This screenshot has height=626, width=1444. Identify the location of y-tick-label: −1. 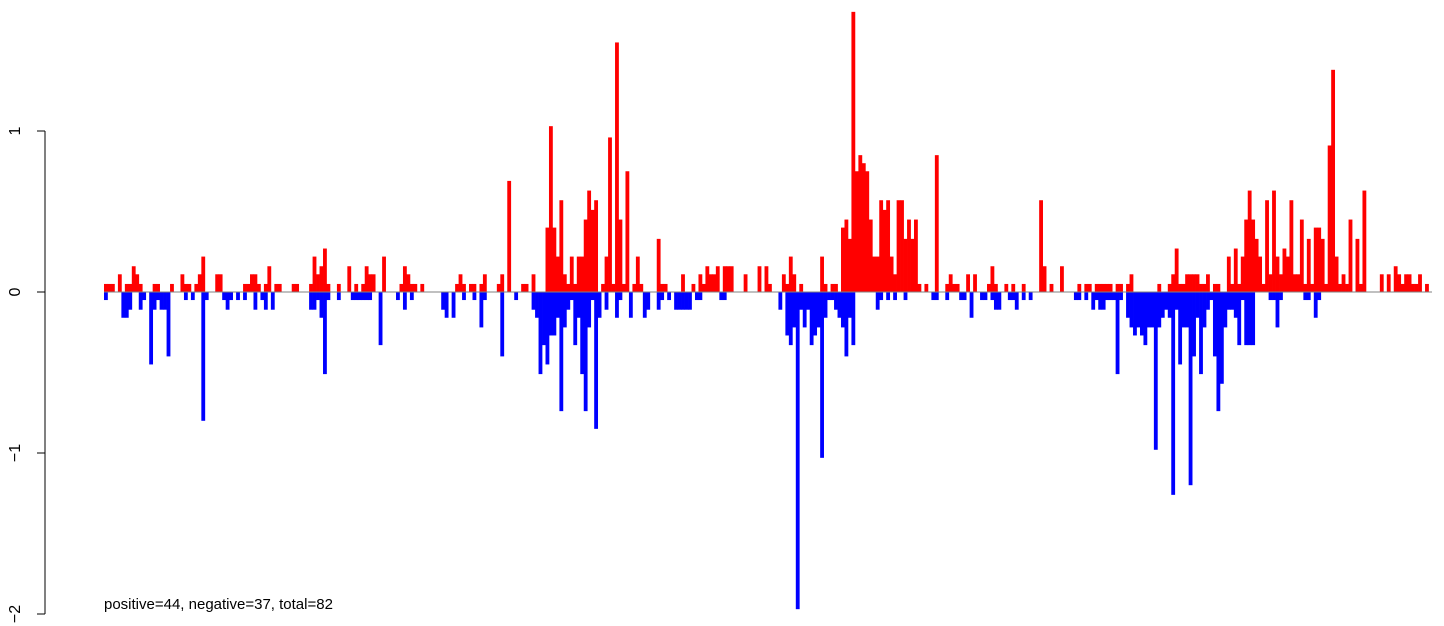
(15, 453).